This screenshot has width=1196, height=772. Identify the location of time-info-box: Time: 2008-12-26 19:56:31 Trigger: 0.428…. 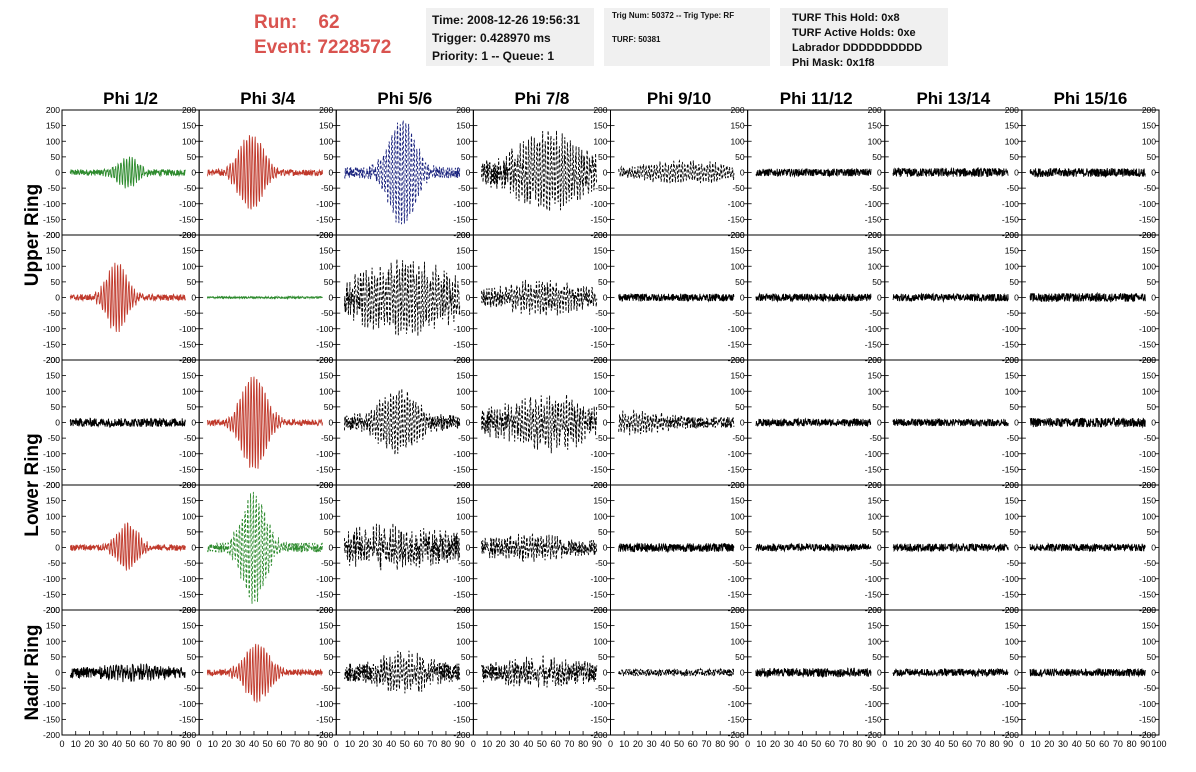
(510, 37).